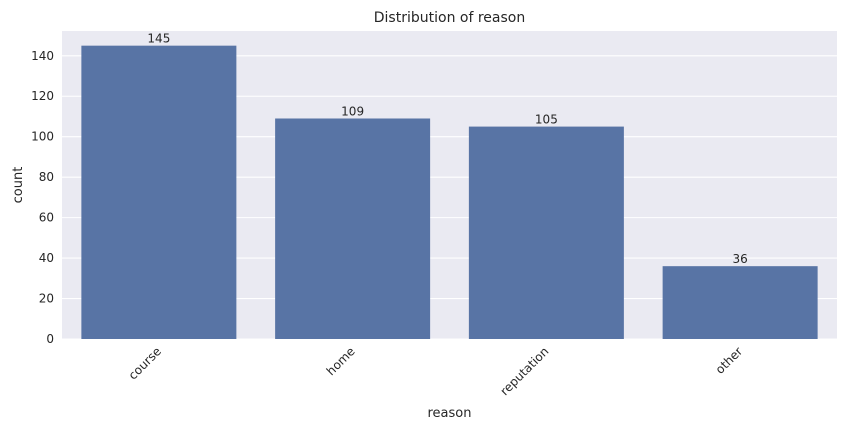 This screenshot has width=847, height=431. I want to click on chart-title: Distribution of reason, so click(449, 18).